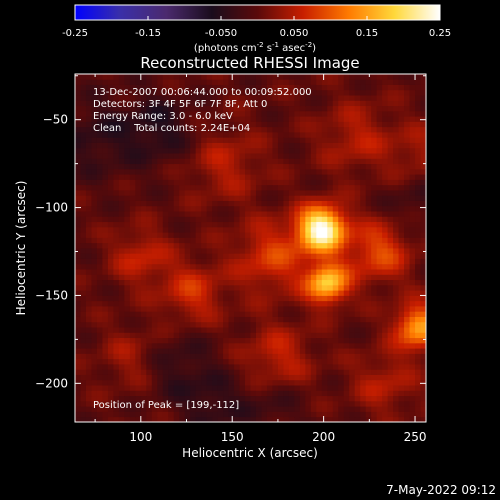  I want to click on annotation-energy: Energy Range: 3.0 - 6.0 keV, so click(163, 116).